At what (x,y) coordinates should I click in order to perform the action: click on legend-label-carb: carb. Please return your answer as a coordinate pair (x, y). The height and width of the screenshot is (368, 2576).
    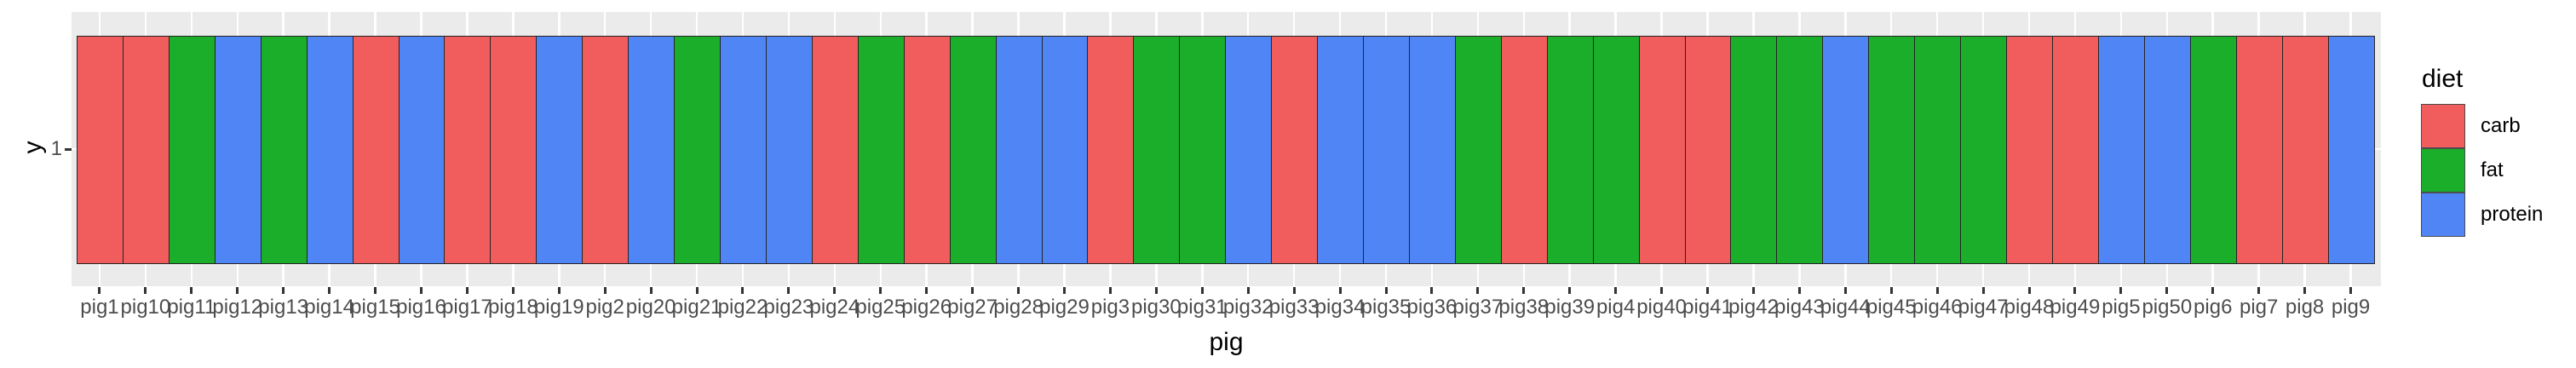
    Looking at the image, I should click on (2501, 126).